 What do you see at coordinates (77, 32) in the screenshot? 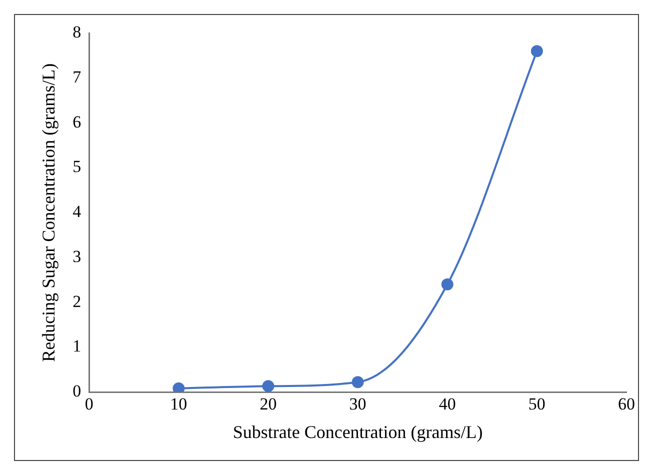
I see `y-tick-label: 8` at bounding box center [77, 32].